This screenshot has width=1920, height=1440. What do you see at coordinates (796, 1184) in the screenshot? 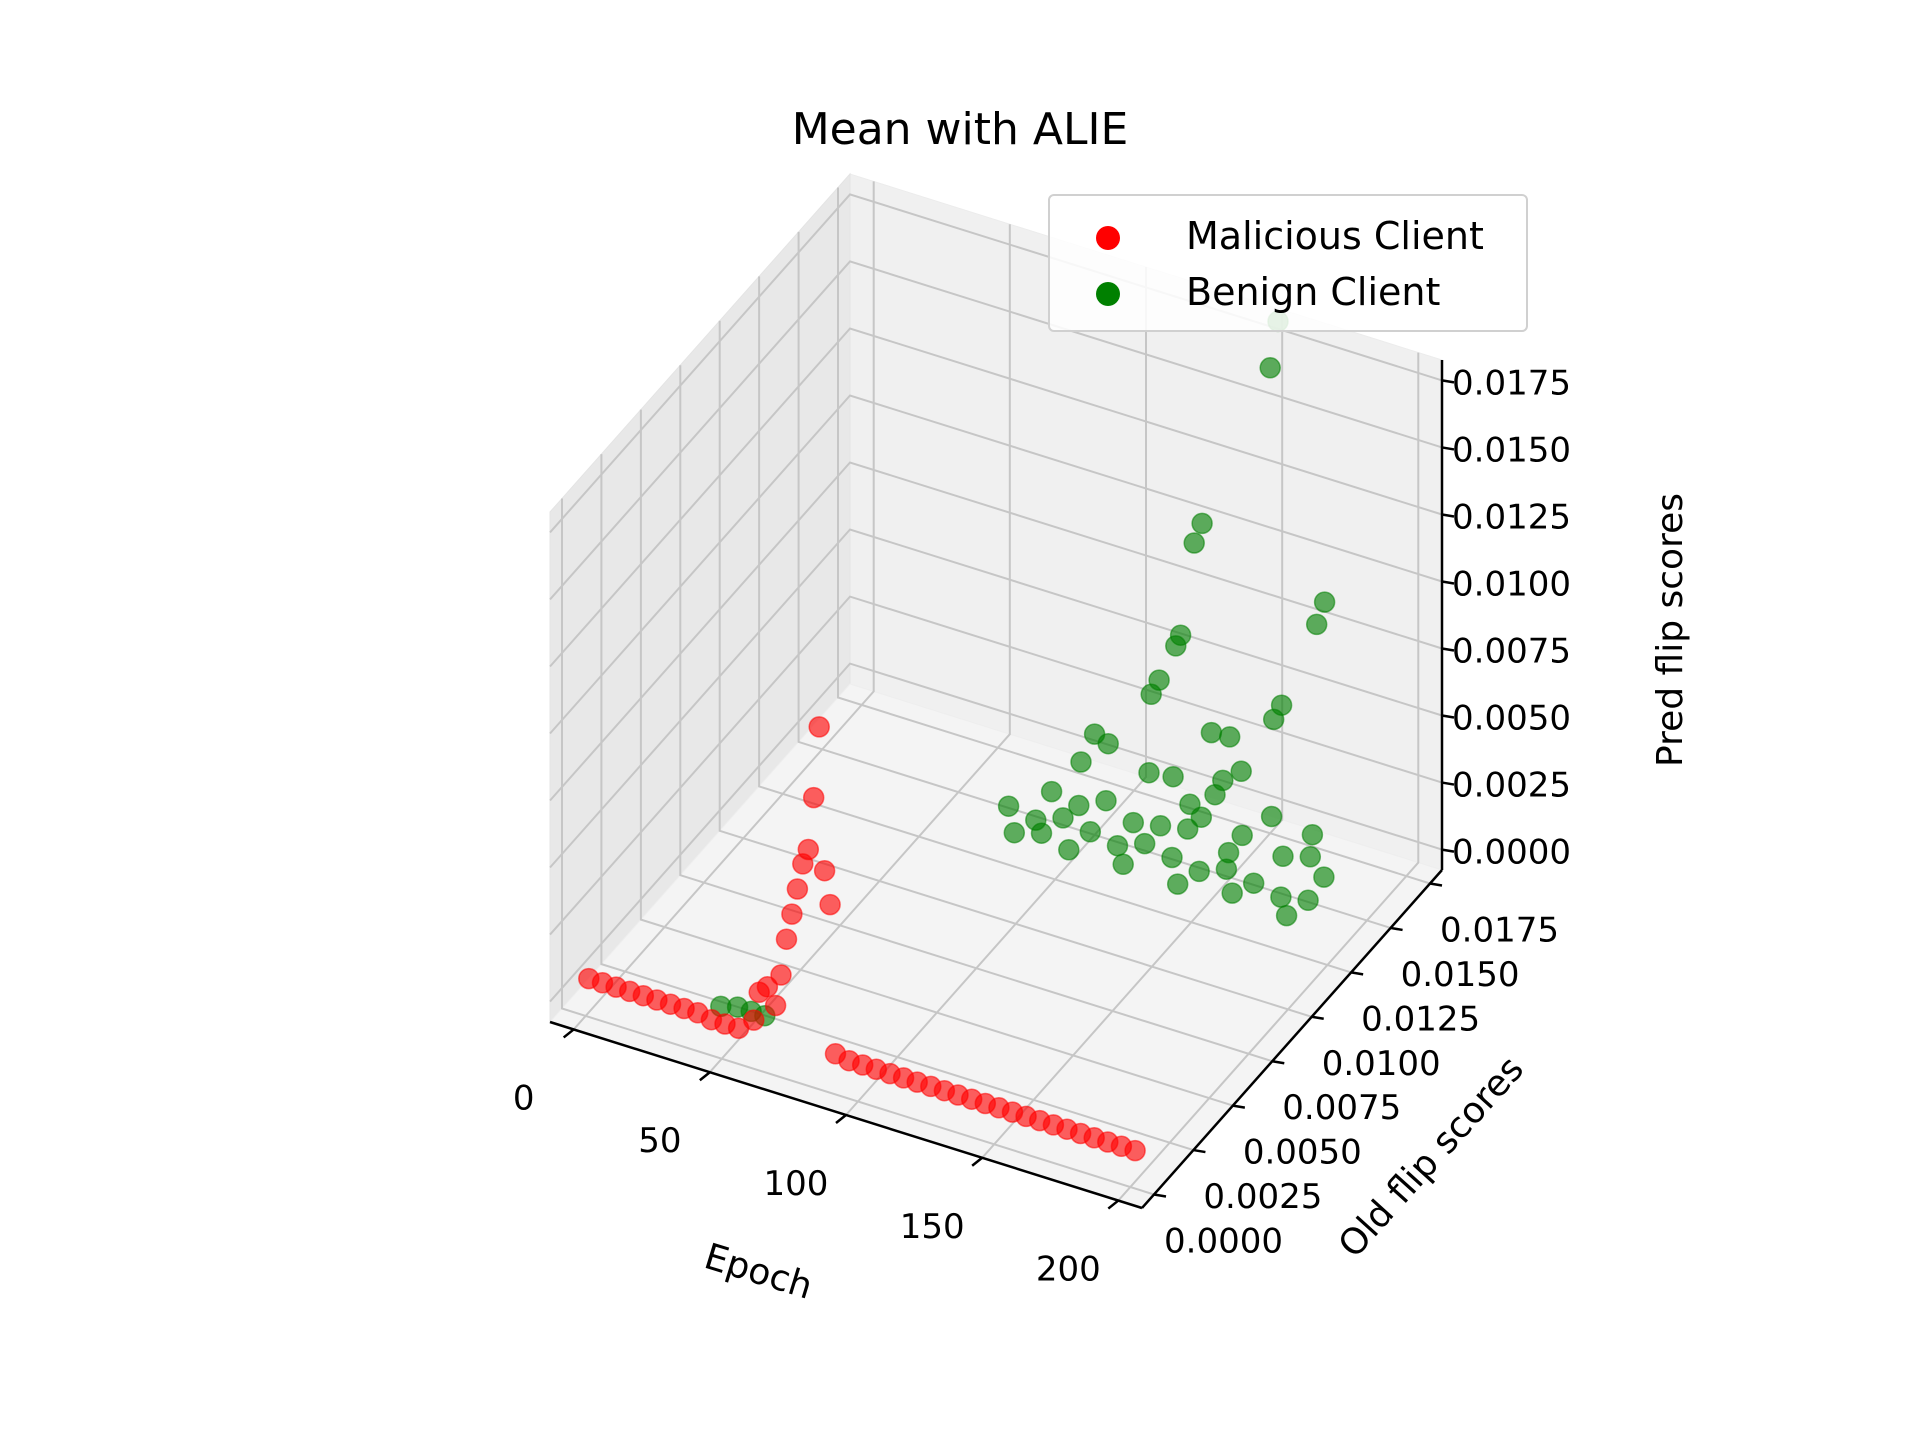
I see `x-tick-label: 100` at bounding box center [796, 1184].